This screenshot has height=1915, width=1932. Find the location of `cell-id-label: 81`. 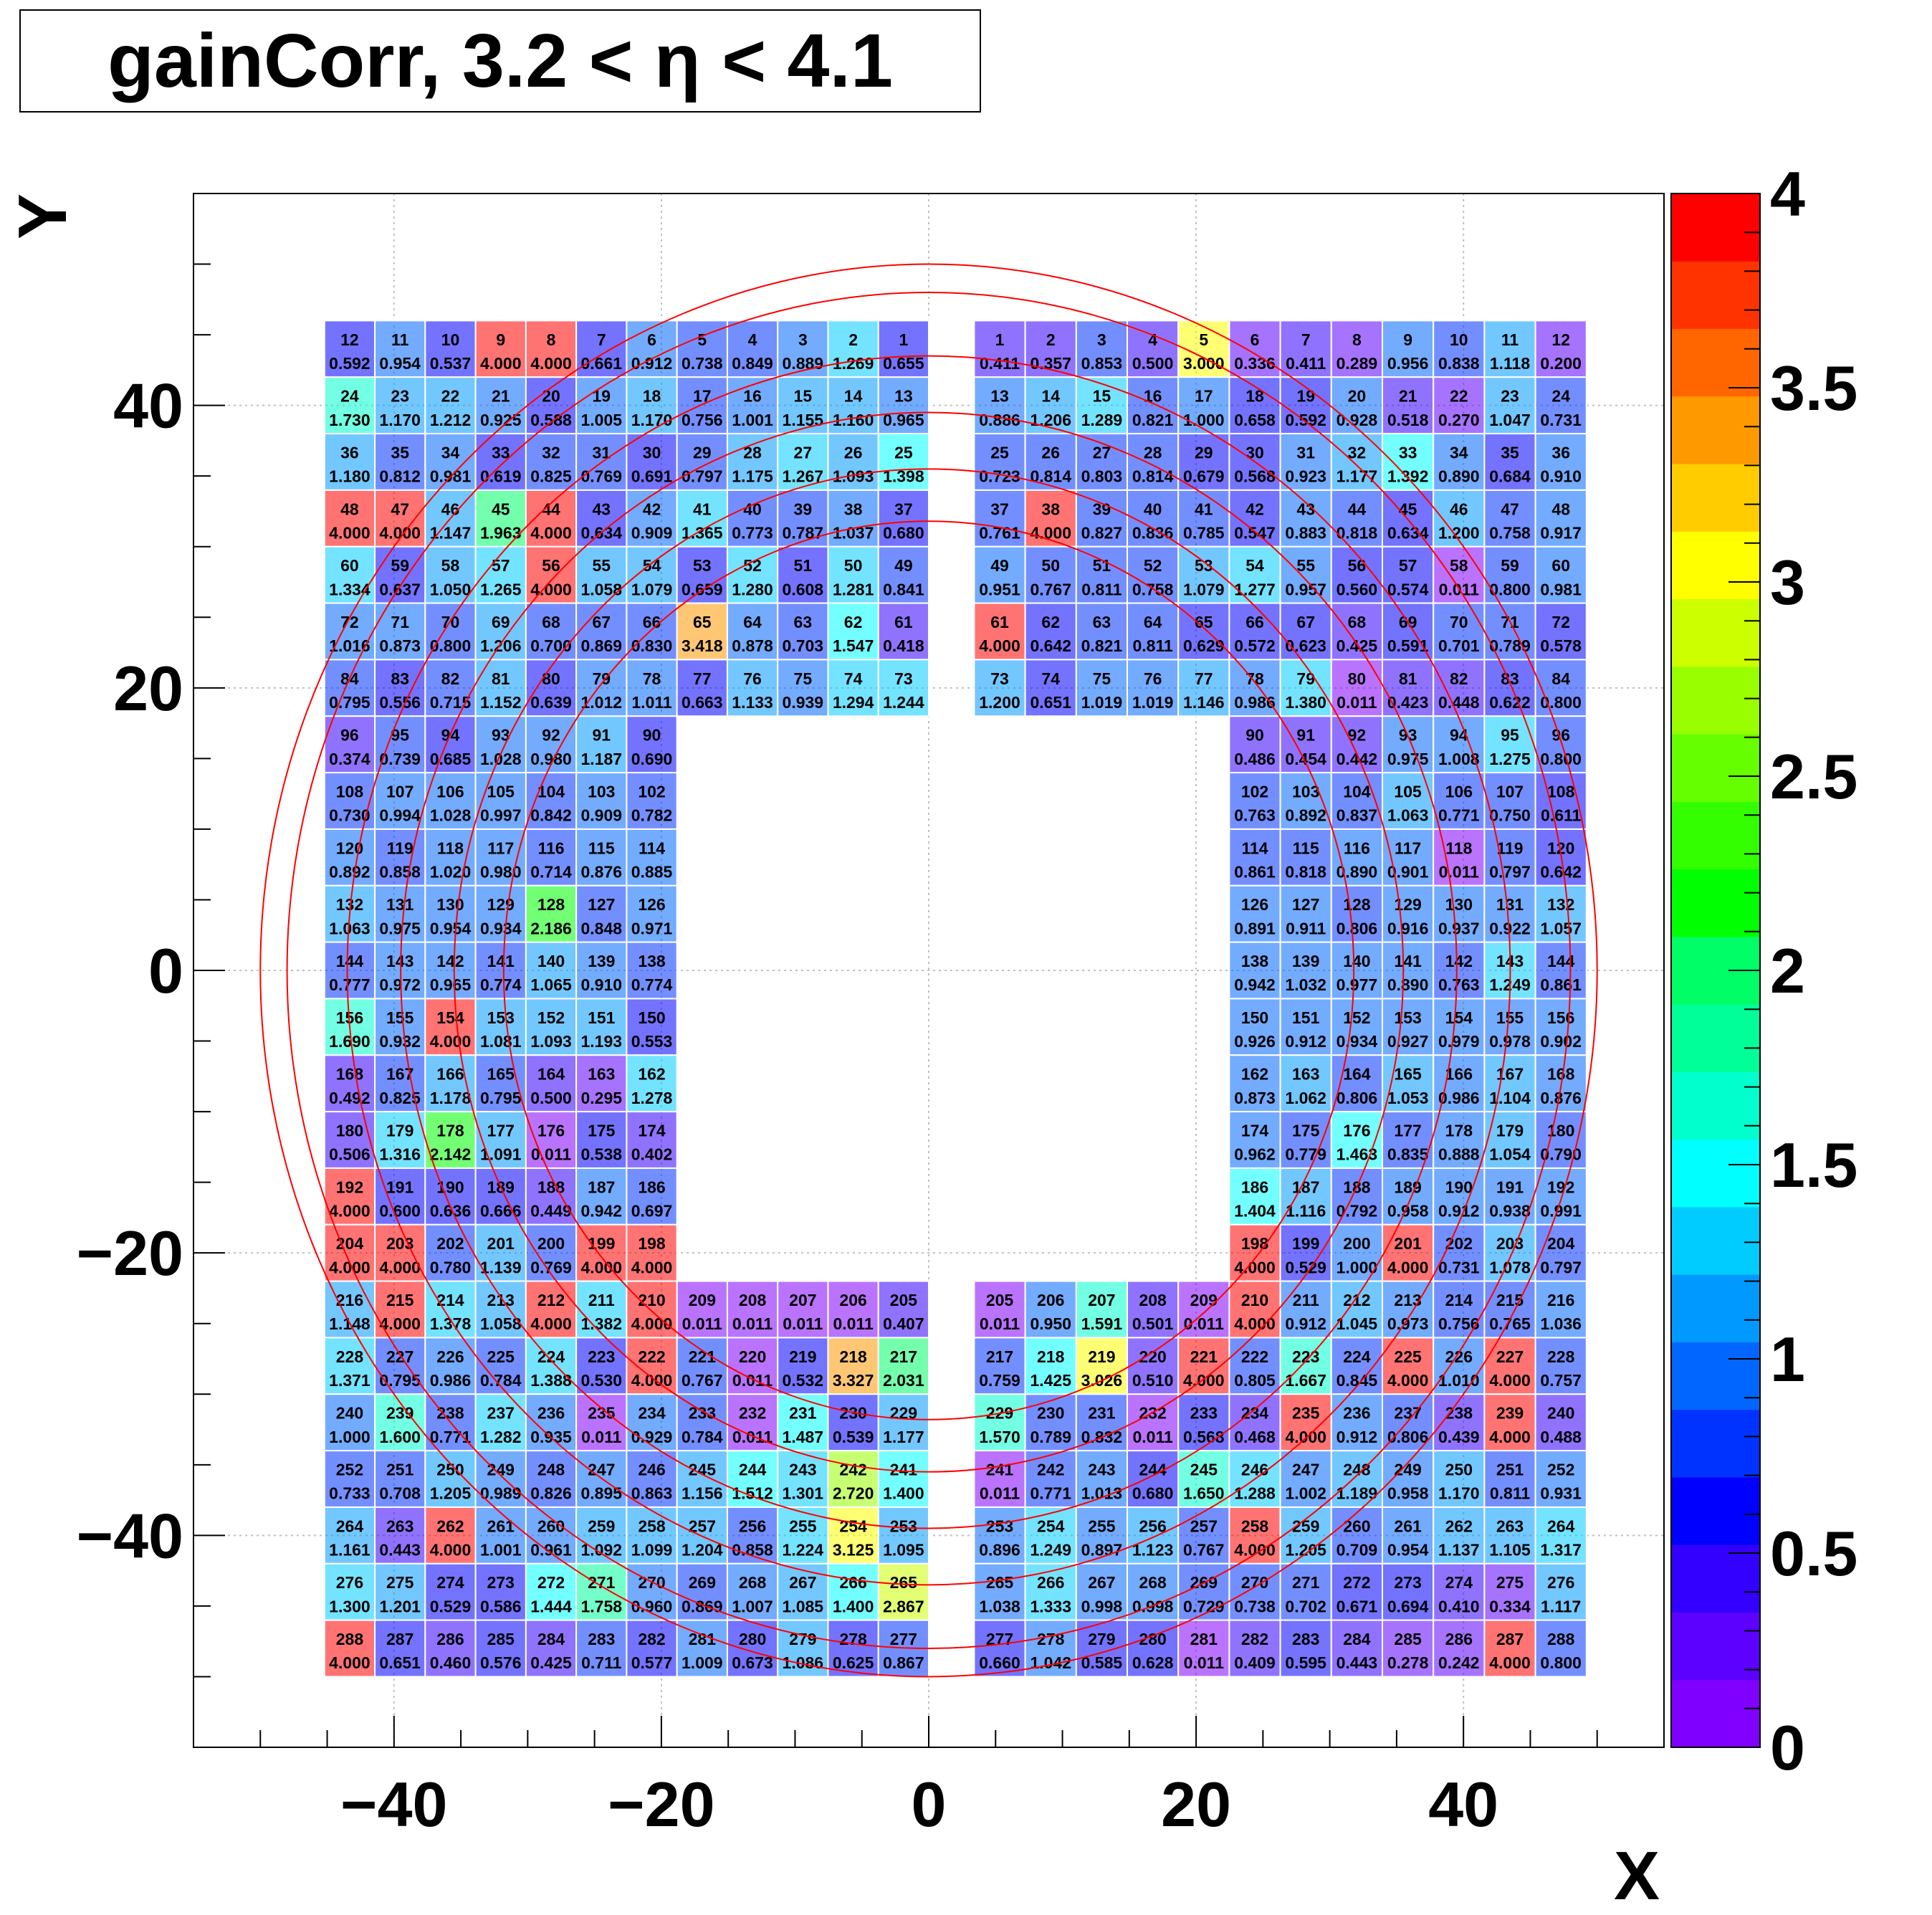

cell-id-label: 81 is located at coordinates (1408, 678).